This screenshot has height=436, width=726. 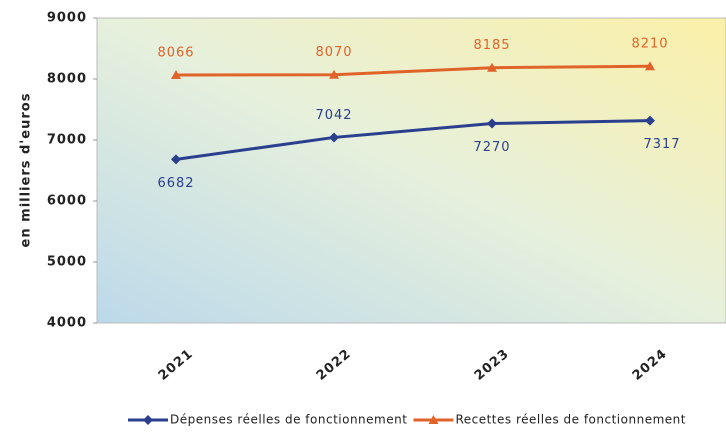 I want to click on x-tick-label: 2021, so click(x=176, y=364).